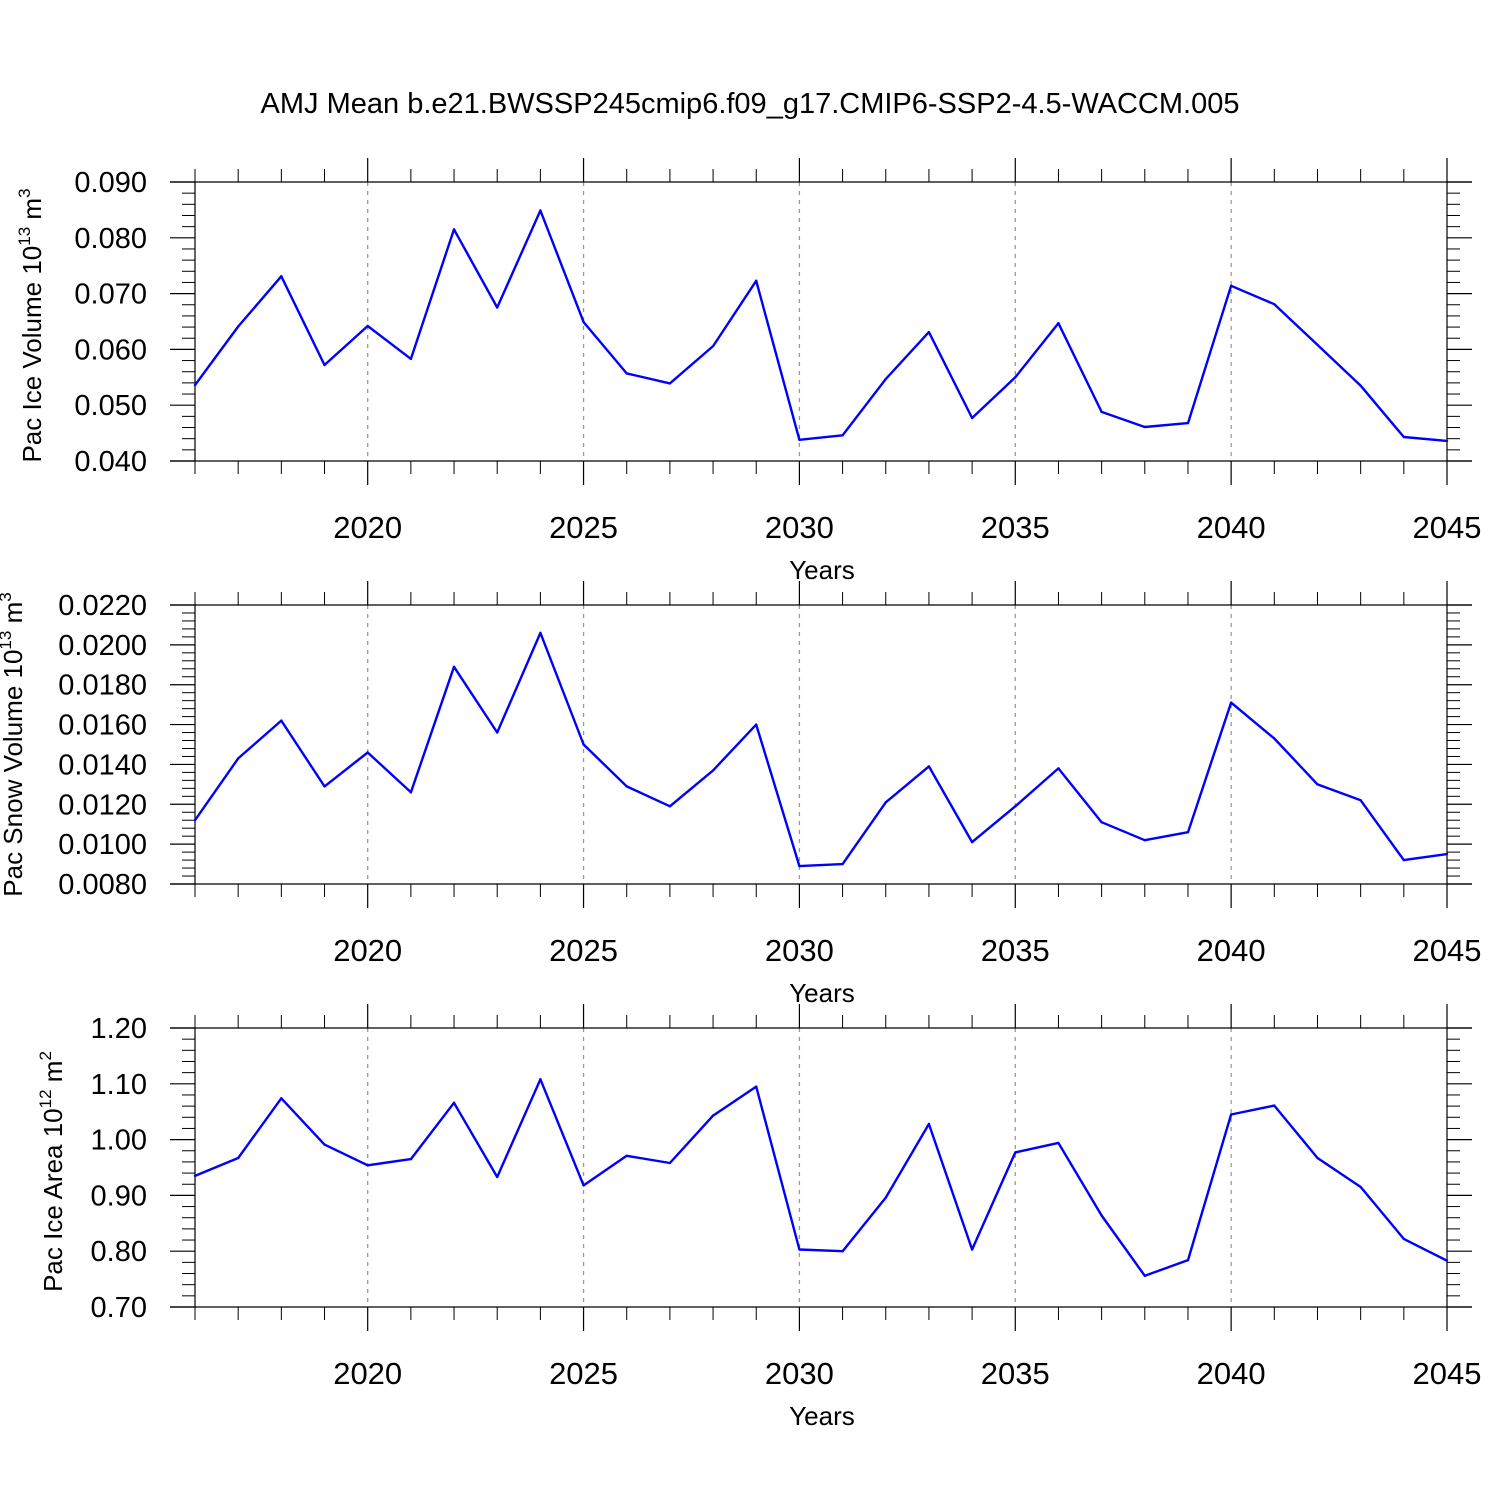 This screenshot has width=1500, height=1500. What do you see at coordinates (119, 1085) in the screenshot?
I see `y-tick-label: 1.10` at bounding box center [119, 1085].